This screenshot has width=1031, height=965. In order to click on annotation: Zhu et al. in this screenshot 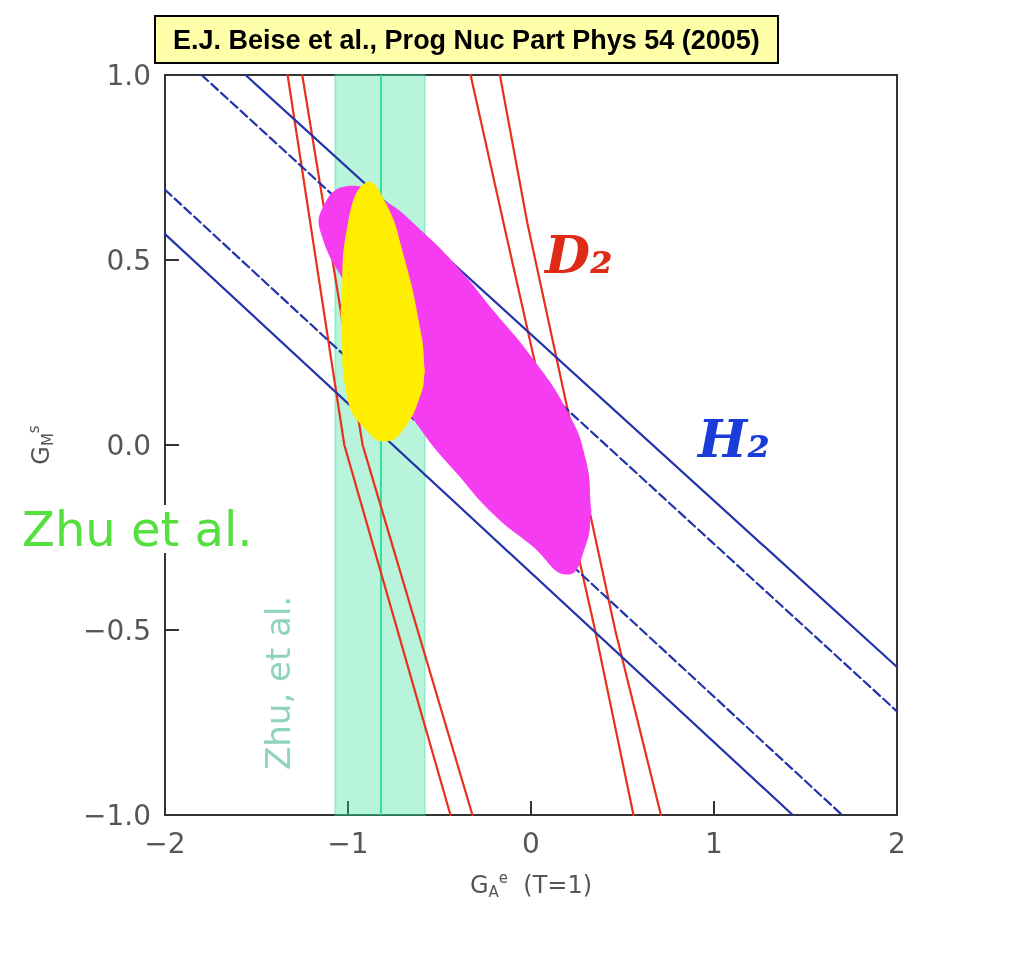, I will do `click(137, 529)`.